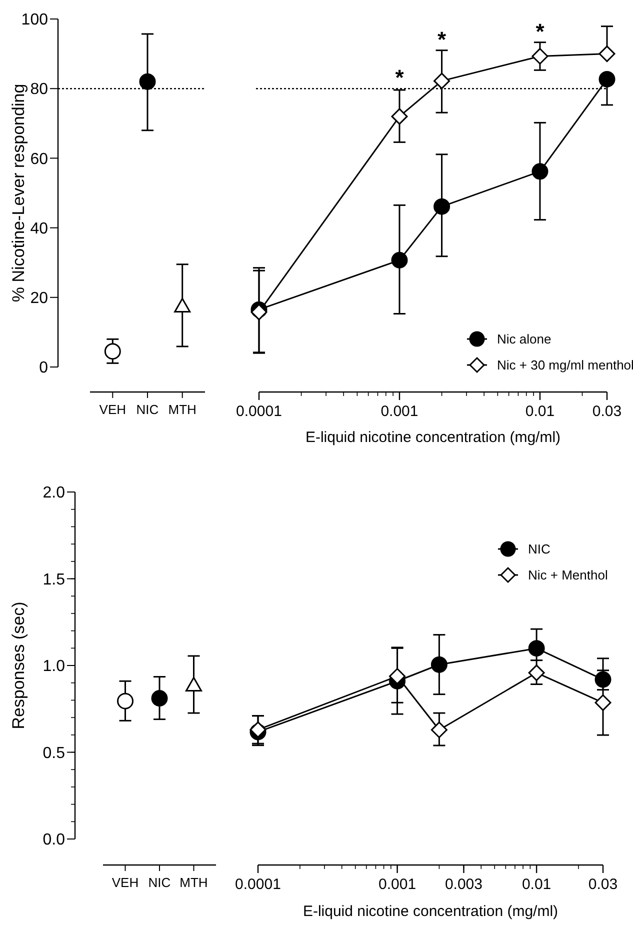 The image size is (633, 925). I want to click on y-axis-title: % Nicotine-Lever responding, so click(18, 193).